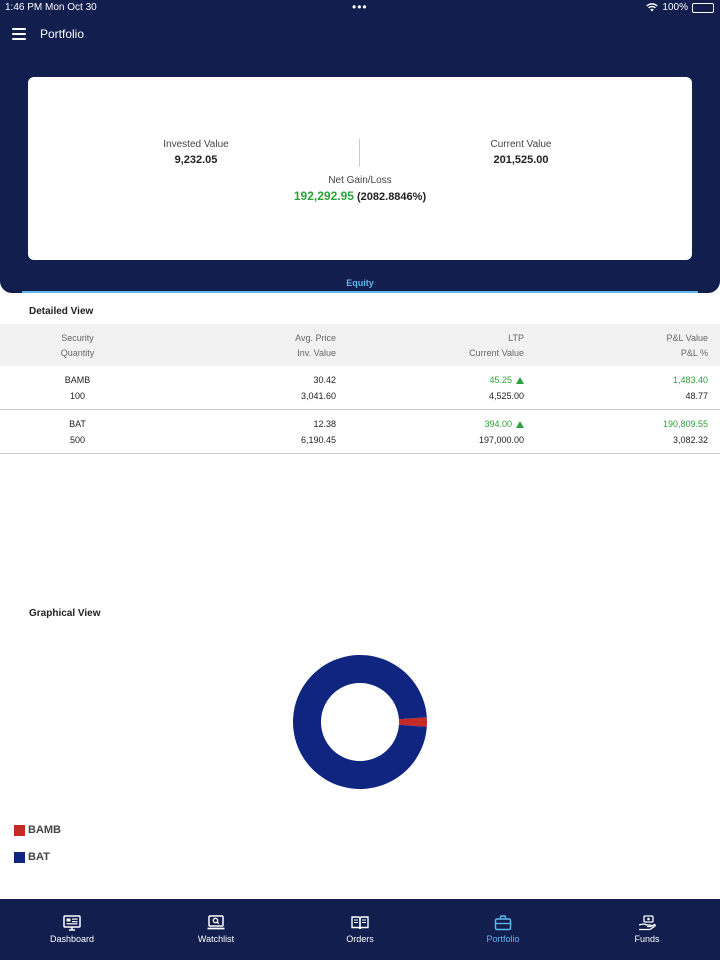 Image resolution: width=720 pixels, height=960 pixels. What do you see at coordinates (500, 380) in the screenshot?
I see `row-ltp-value: 45.25` at bounding box center [500, 380].